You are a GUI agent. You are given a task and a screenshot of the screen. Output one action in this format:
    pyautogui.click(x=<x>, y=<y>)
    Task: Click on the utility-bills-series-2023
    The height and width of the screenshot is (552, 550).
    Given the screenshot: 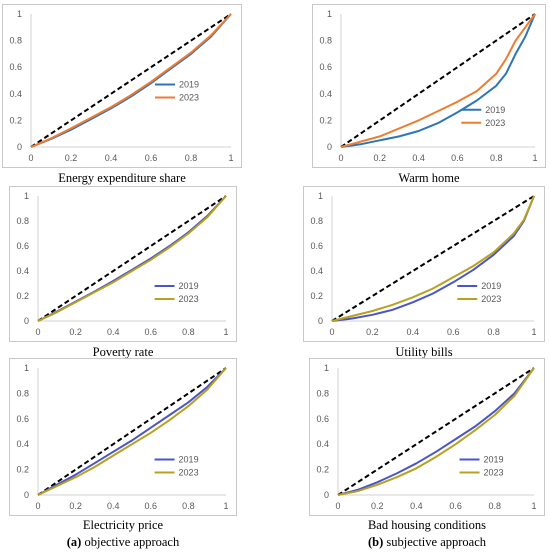 What is the action you would take?
    pyautogui.click(x=433, y=258)
    